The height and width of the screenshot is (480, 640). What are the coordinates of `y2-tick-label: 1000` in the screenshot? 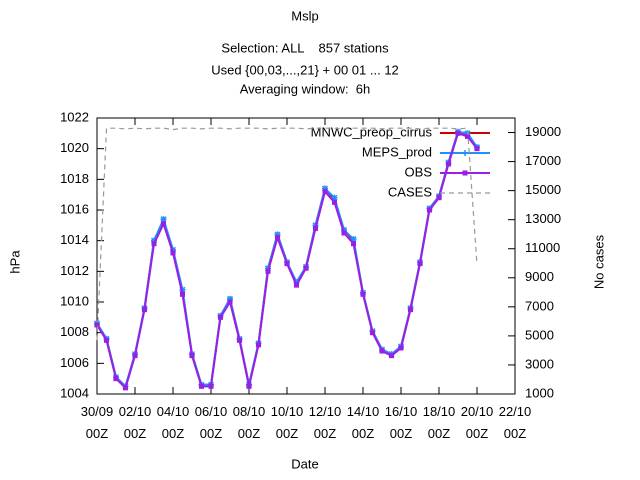 It's located at (539, 392).